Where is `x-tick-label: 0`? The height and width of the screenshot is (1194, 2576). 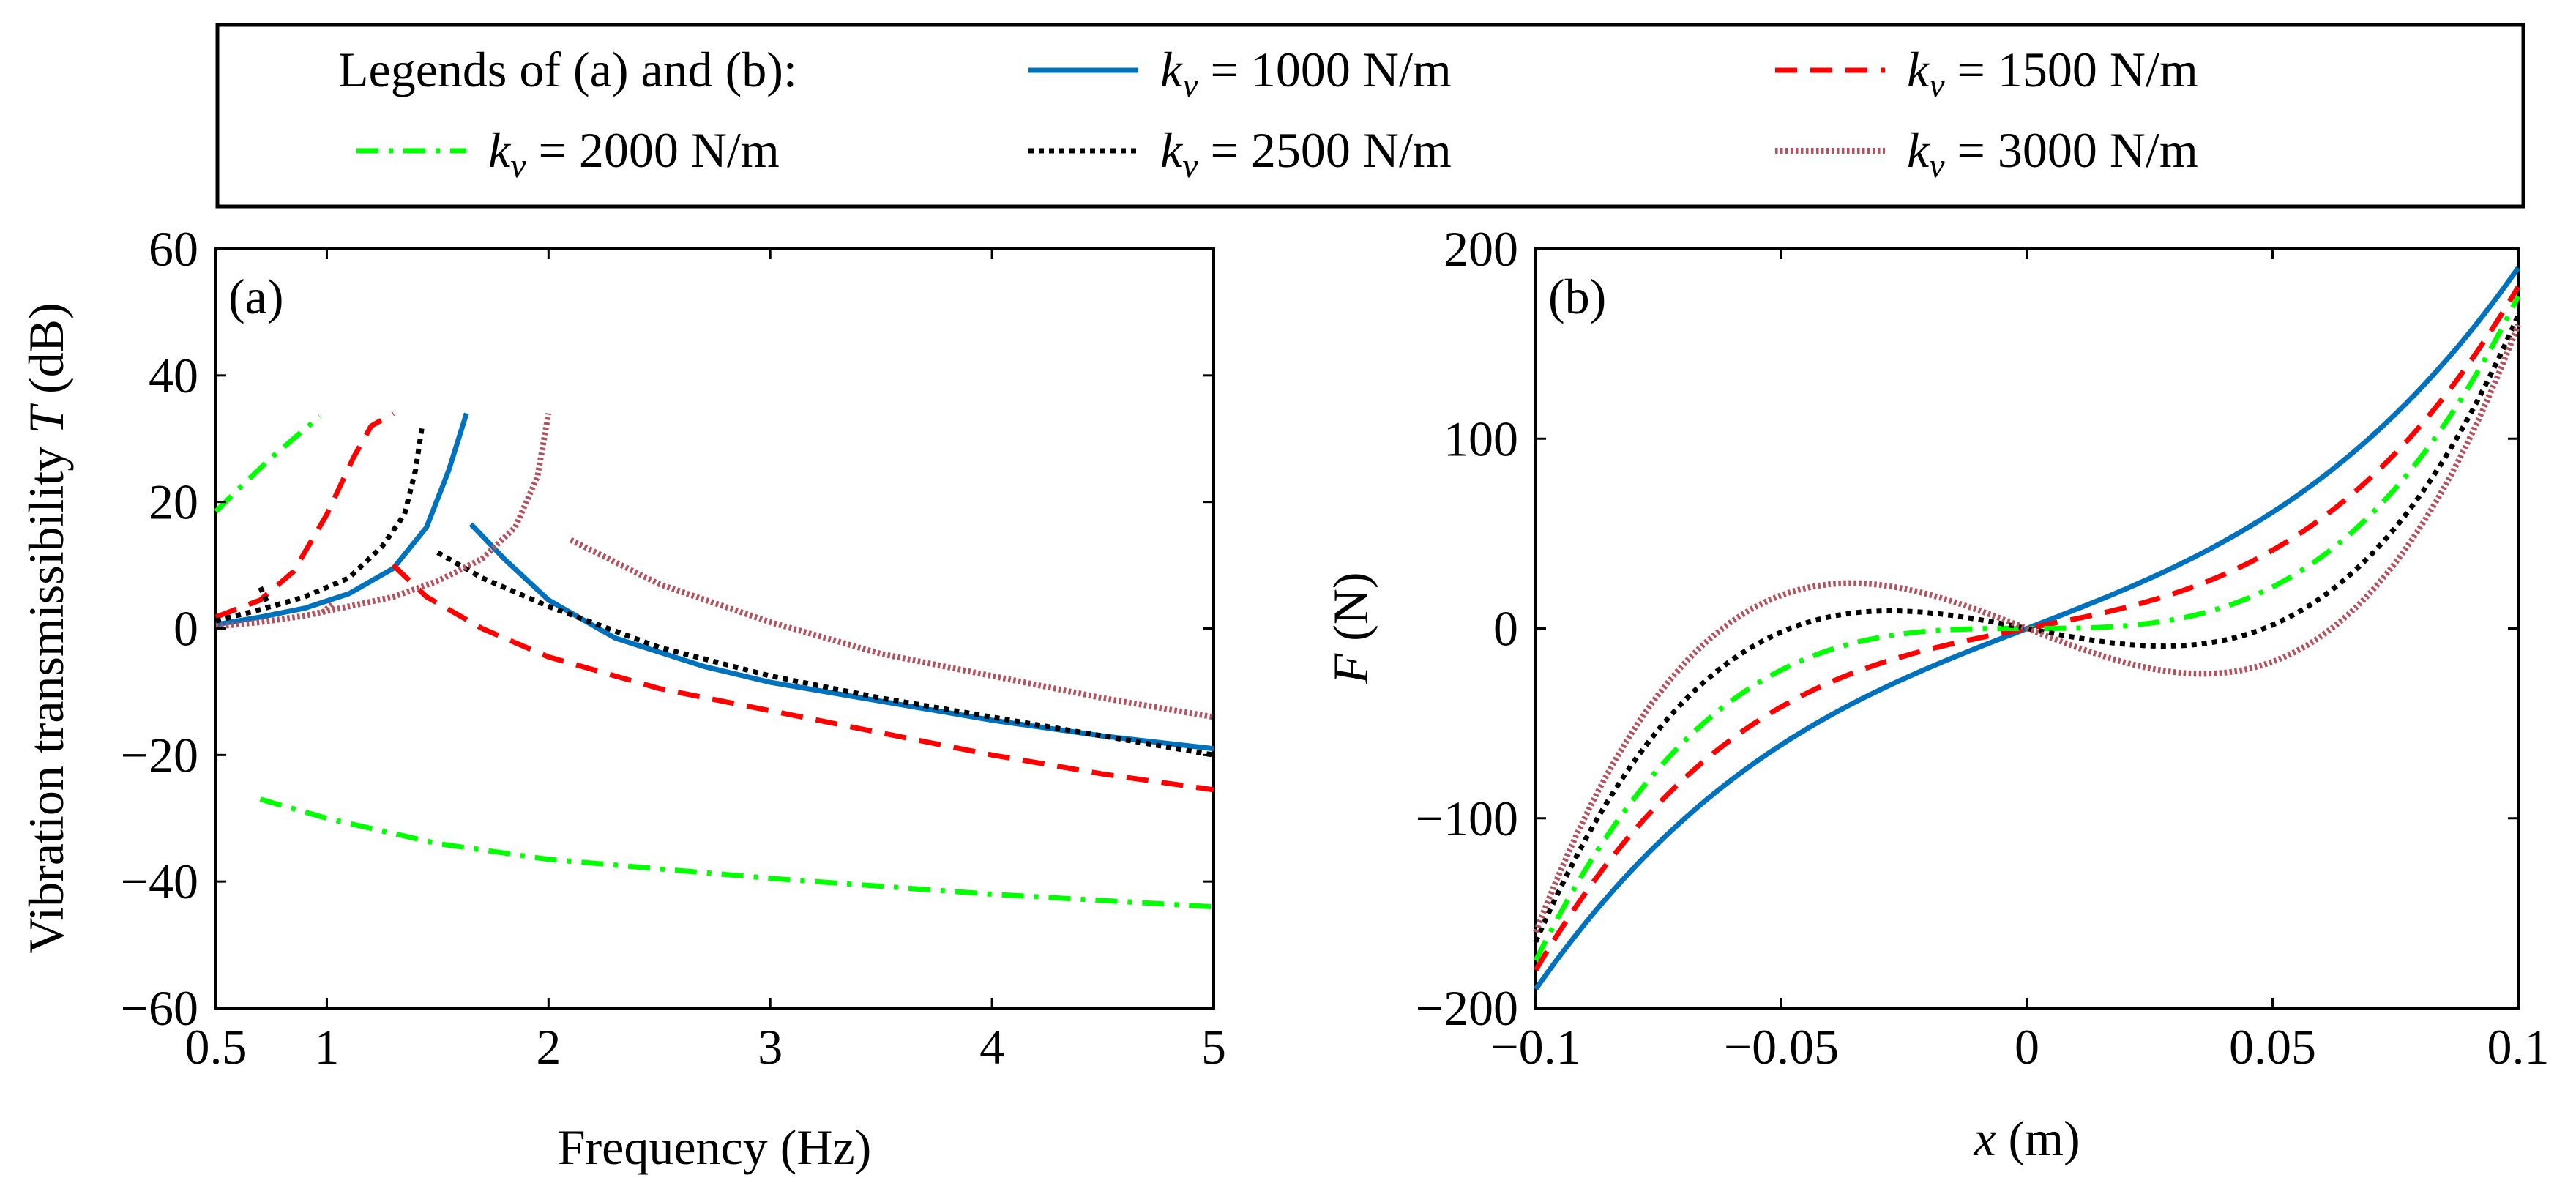 x-tick-label: 0 is located at coordinates (2027, 1047).